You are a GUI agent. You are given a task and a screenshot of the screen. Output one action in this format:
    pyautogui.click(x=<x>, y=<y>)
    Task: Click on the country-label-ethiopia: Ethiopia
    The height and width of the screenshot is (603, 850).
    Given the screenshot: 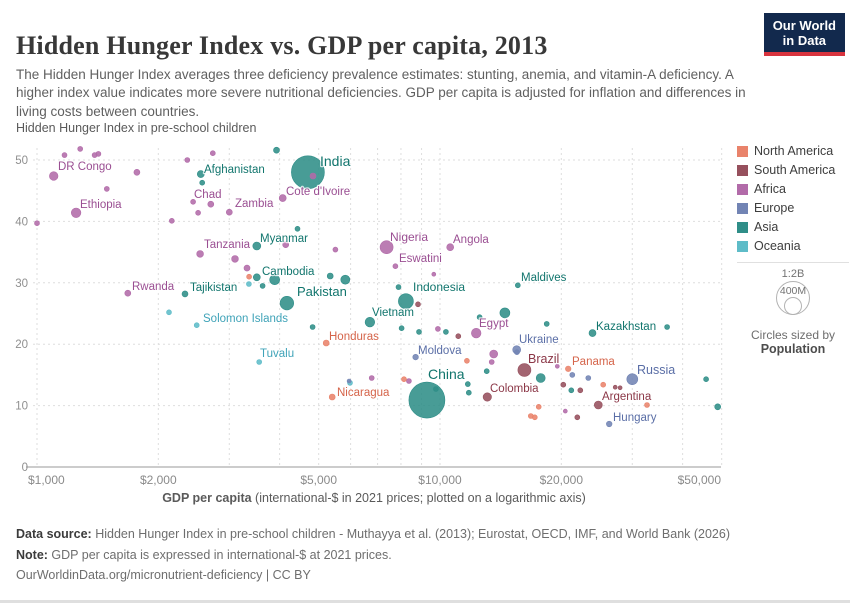 What is the action you would take?
    pyautogui.click(x=101, y=205)
    